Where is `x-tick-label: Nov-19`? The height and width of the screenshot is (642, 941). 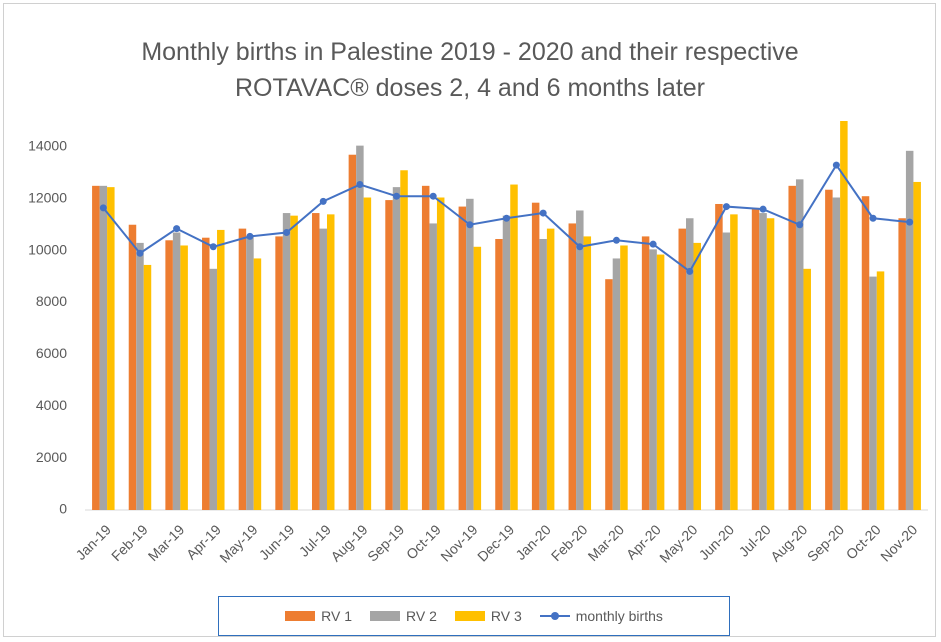
x-tick-label: Nov-19 is located at coordinates (458, 542).